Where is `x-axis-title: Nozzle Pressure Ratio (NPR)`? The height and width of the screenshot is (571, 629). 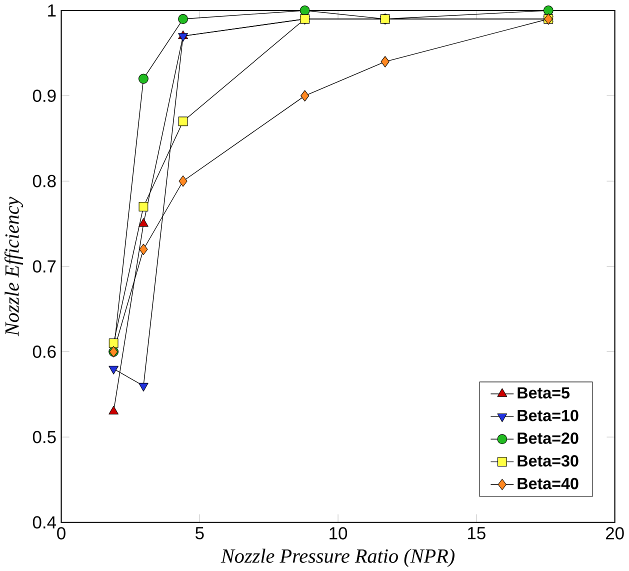 x-axis-title: Nozzle Pressure Ratio (NPR) is located at coordinates (337, 557).